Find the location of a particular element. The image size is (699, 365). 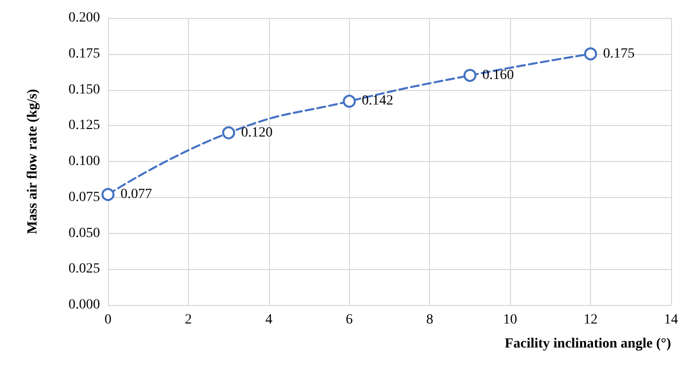

y-tick-label: 0.050 is located at coordinates (84, 233).